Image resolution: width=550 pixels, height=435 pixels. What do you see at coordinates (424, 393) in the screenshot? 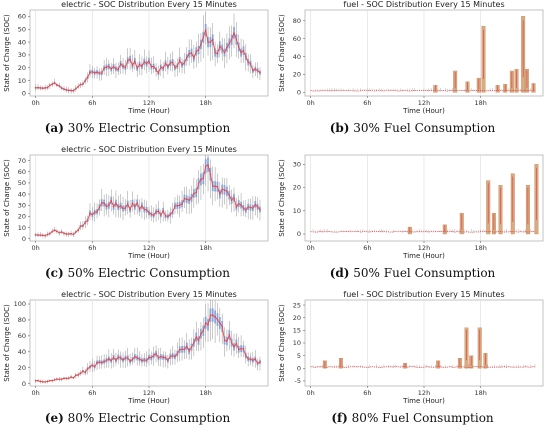
I see `x-tick-label: 12h` at bounding box center [424, 393].